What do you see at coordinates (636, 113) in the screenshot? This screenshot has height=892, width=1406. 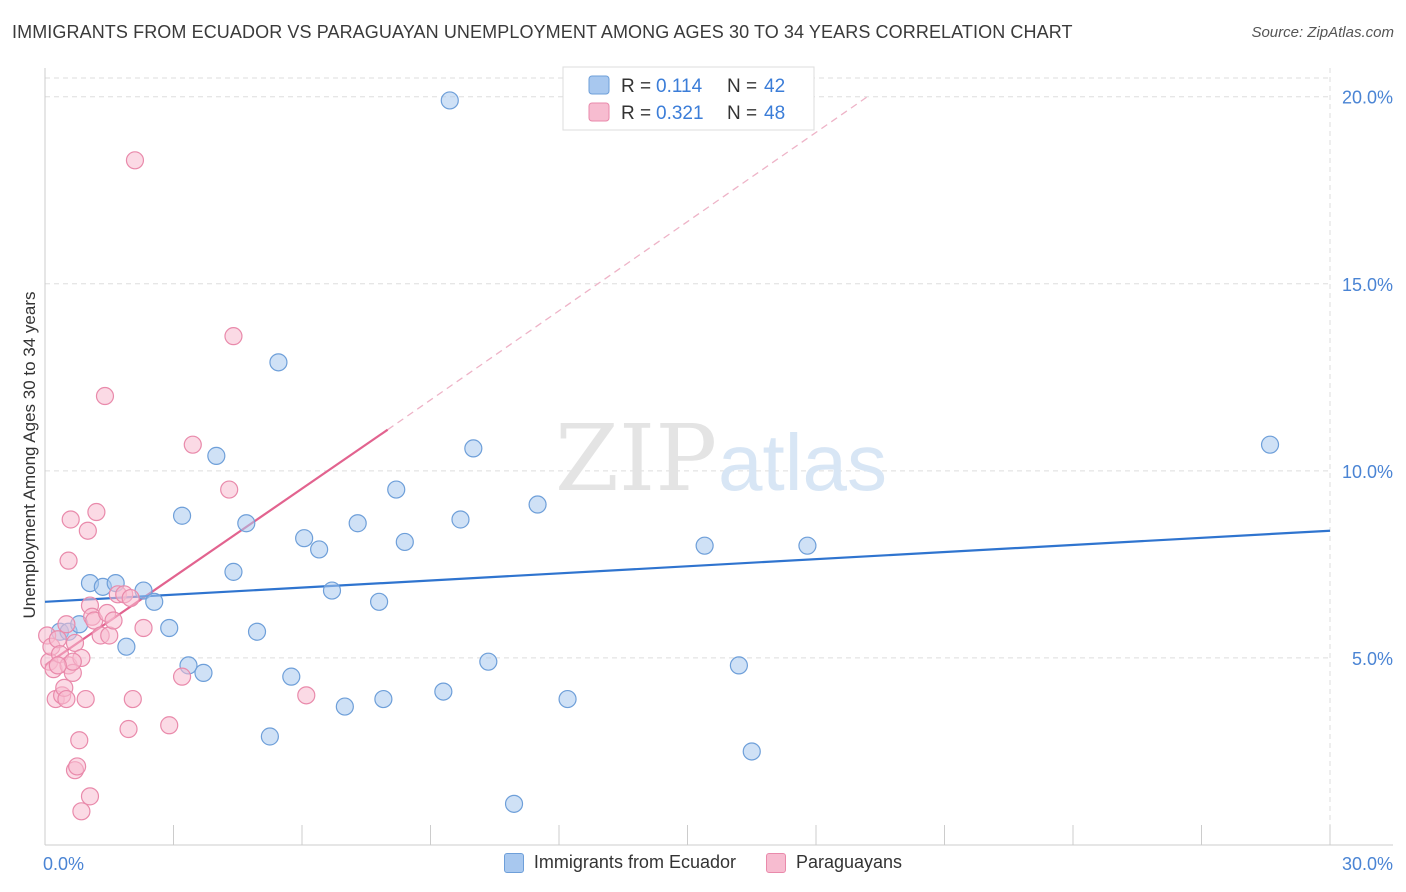 I see `legend-r-label-2: R =` at bounding box center [636, 113].